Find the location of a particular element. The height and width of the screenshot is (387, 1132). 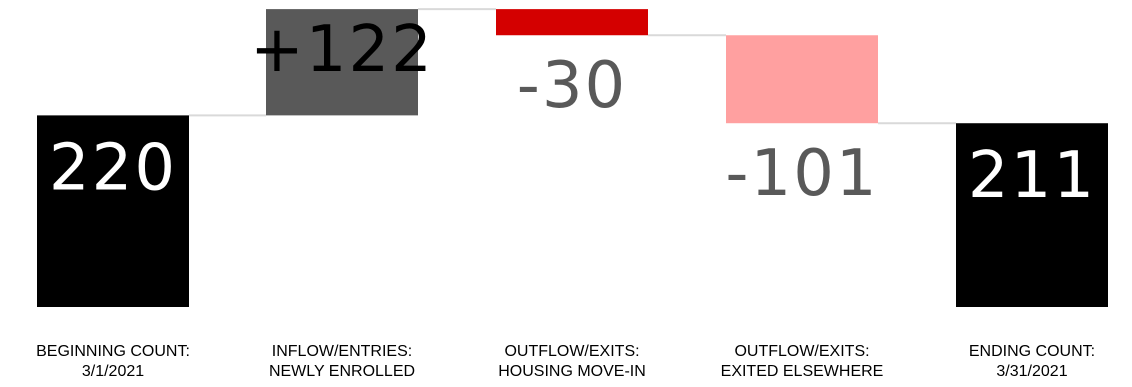

bar-value-label: 220 is located at coordinates (113, 168).